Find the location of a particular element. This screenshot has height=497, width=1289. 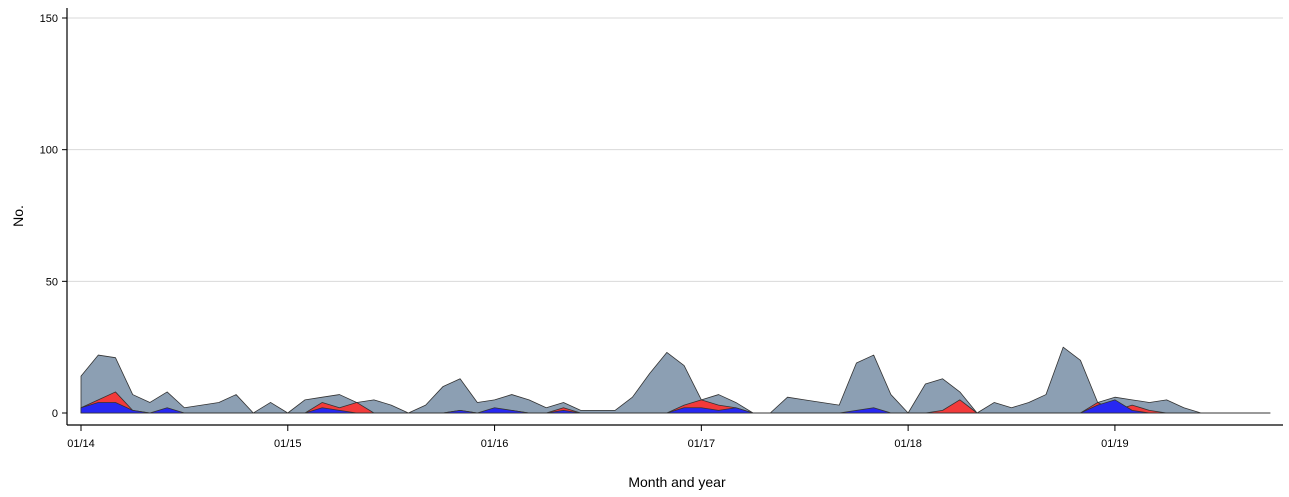

area-series-group is located at coordinates (675, 380).